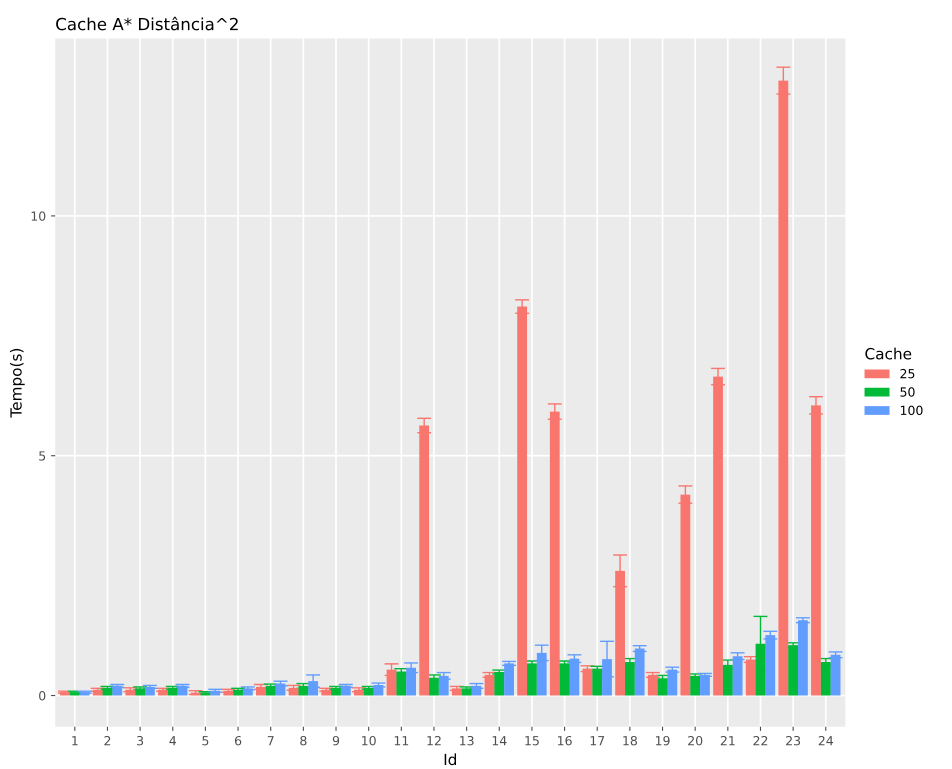 The image size is (952, 769). What do you see at coordinates (238, 741) in the screenshot?
I see `x-tick-label: 6` at bounding box center [238, 741].